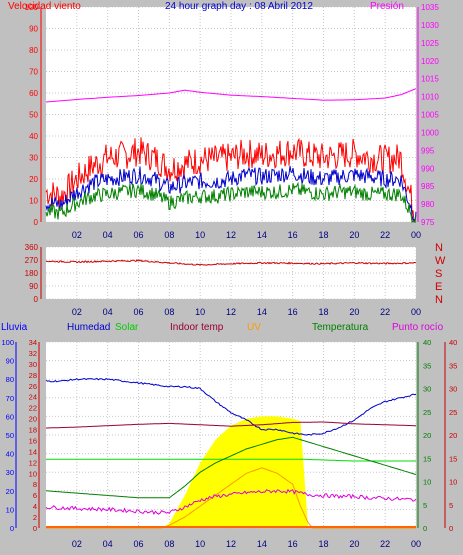 This screenshot has height=555, width=463. I want to click on pressure-tick-label: 985, so click(428, 186).